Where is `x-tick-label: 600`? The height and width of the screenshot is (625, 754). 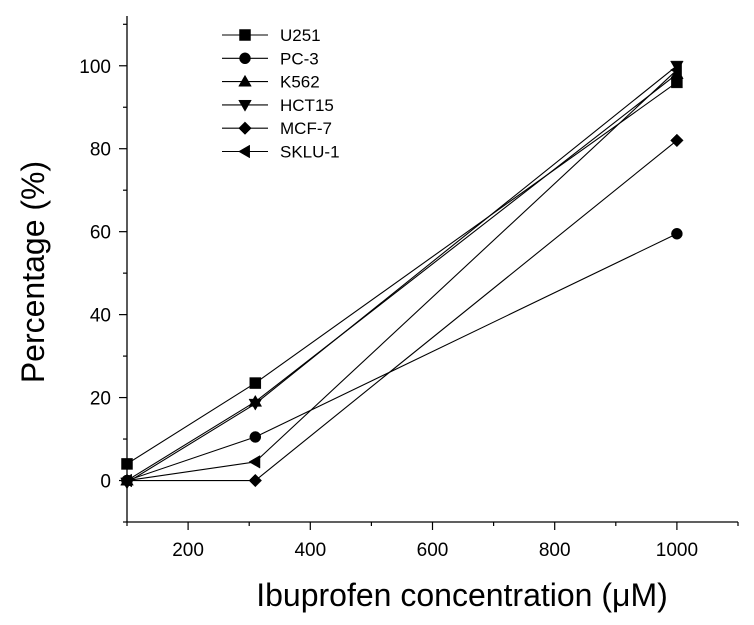 x-tick-label: 600 is located at coordinates (433, 550).